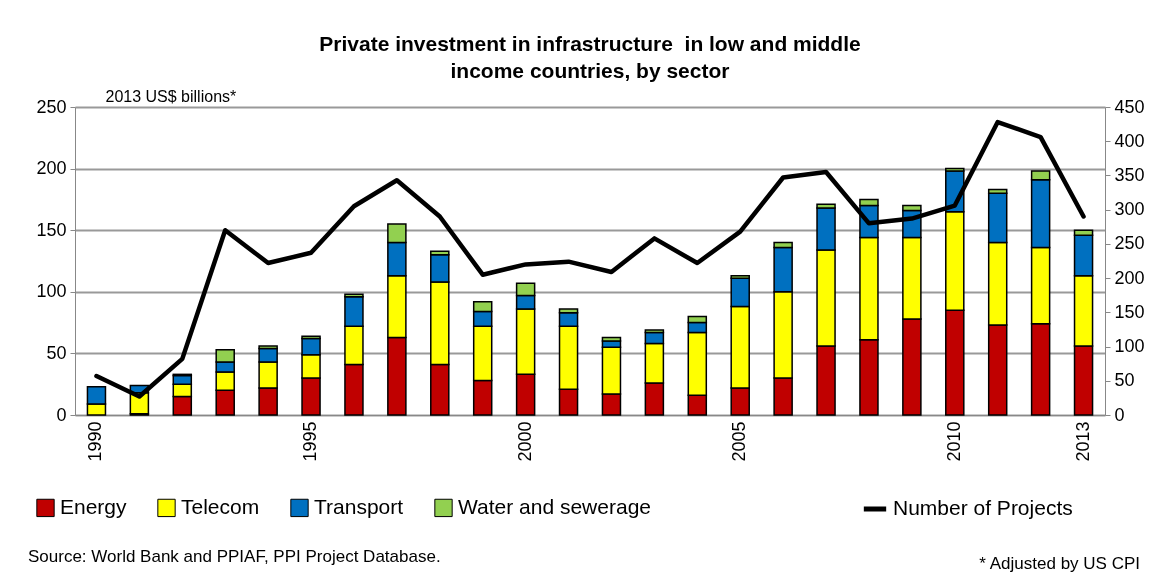 The height and width of the screenshot is (575, 1154). Describe the element at coordinates (1059, 564) in the screenshot. I see `text: * Adjusted by US CPI` at that location.